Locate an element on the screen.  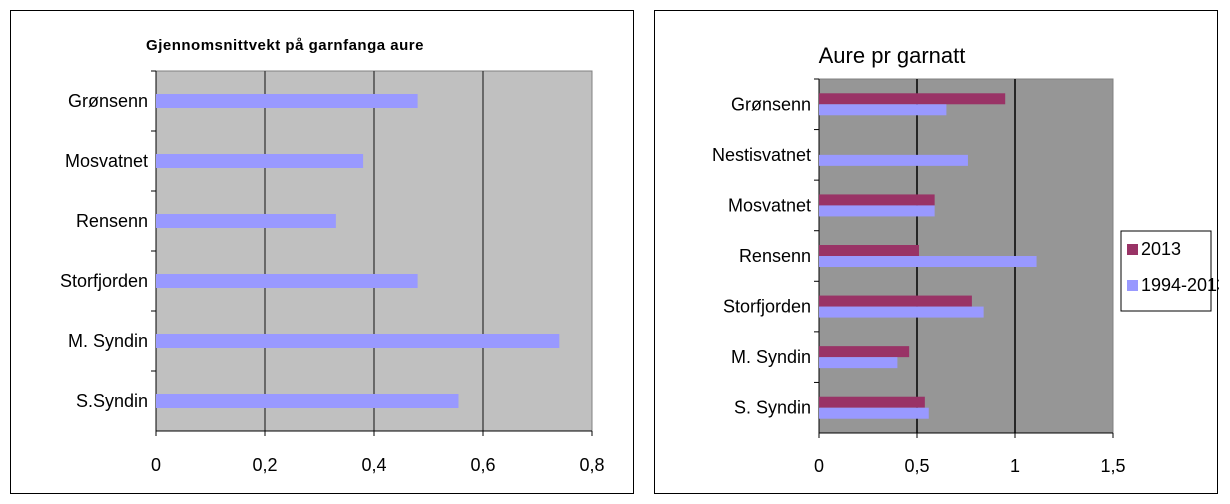
category-label: S. Syndin is located at coordinates (772, 408).